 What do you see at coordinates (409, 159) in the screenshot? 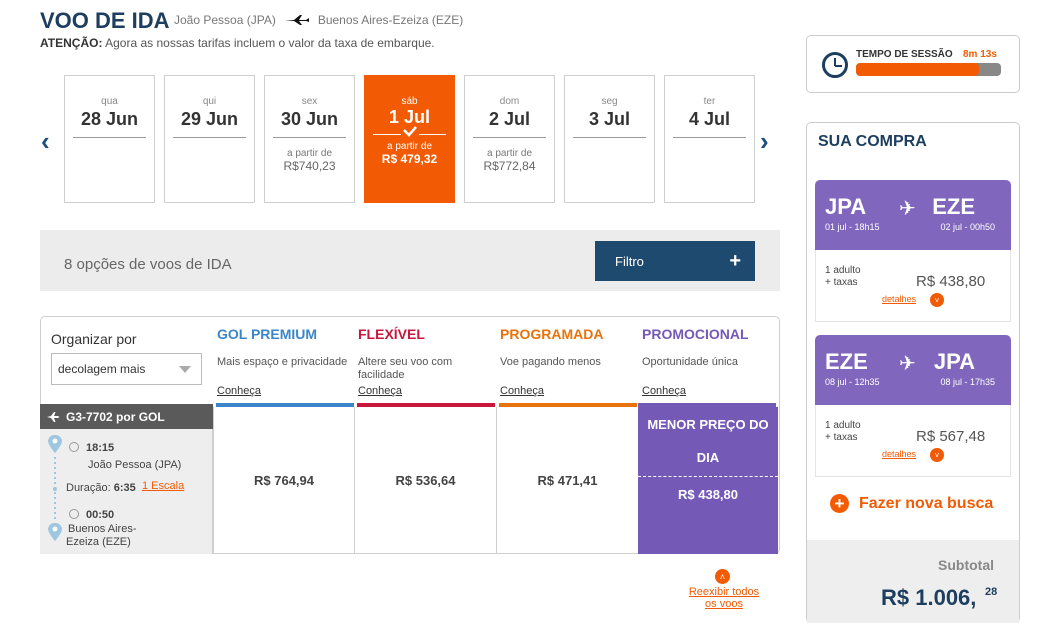
I see `date-price: R$ 479,32` at bounding box center [409, 159].